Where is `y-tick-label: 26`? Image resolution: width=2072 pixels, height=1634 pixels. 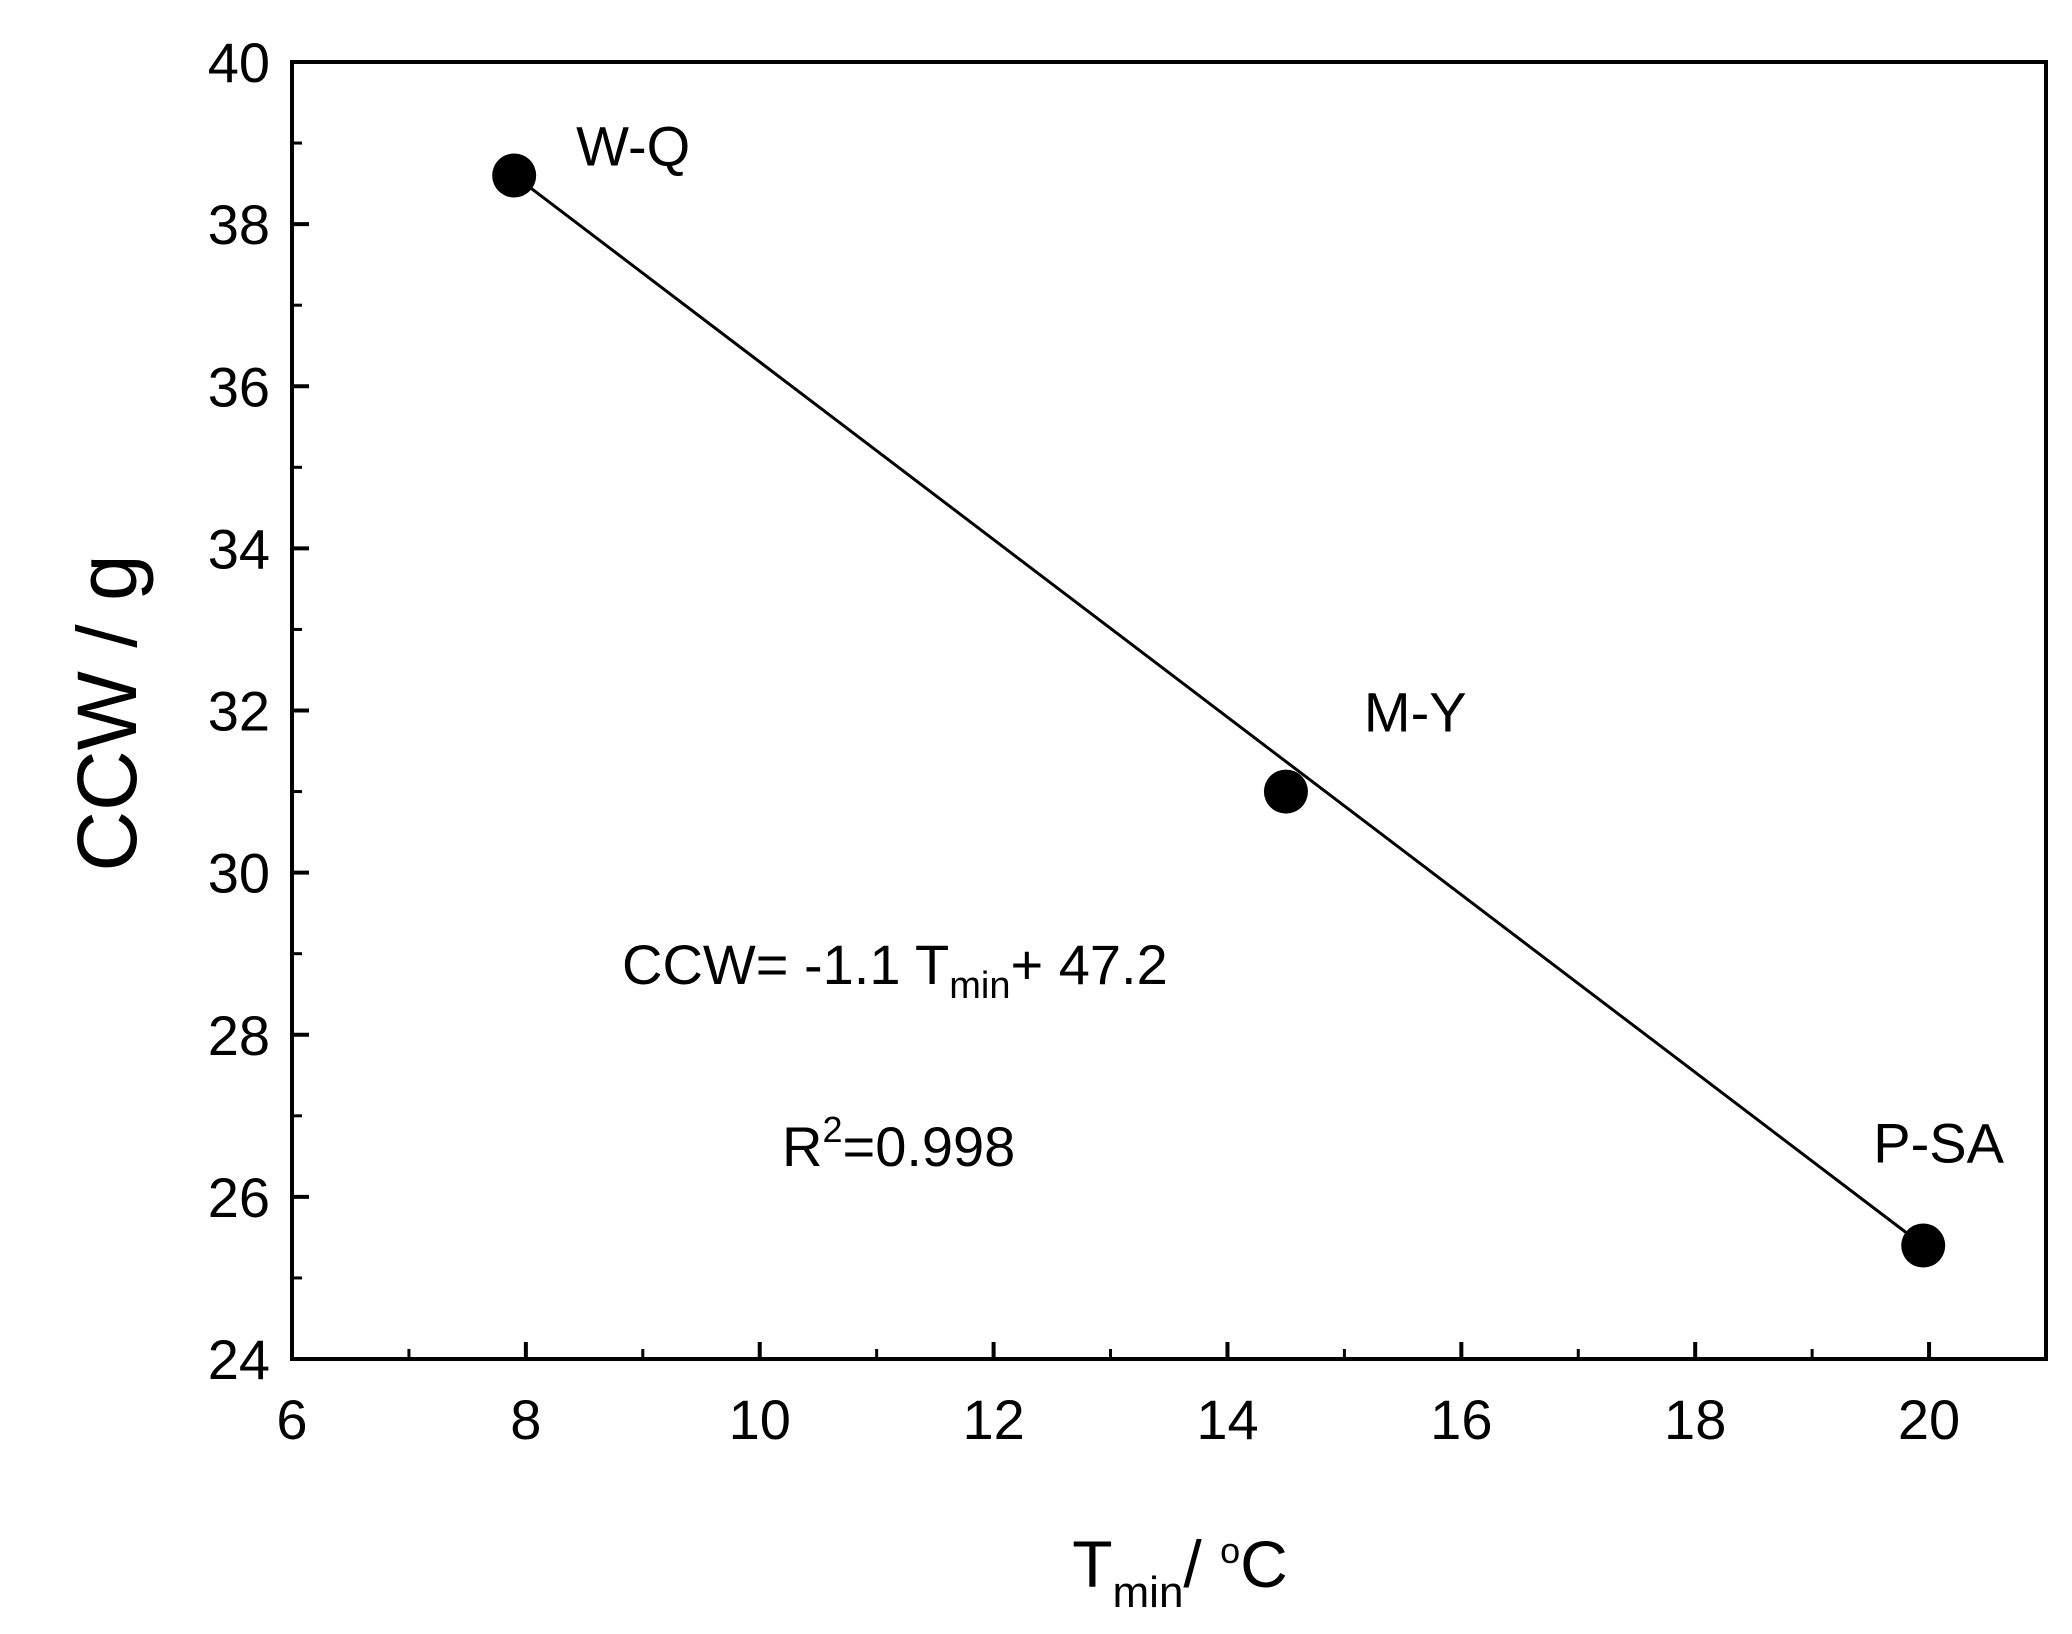
y-tick-label: 26 is located at coordinates (239, 1197).